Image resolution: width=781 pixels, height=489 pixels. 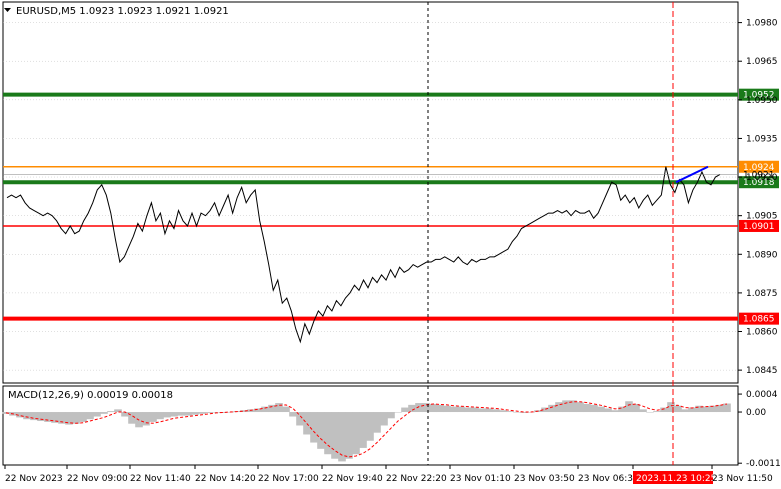 What do you see at coordinates (160, 479) in the screenshot?
I see `time-tick-label: 22 Nov 11:40` at bounding box center [160, 479].